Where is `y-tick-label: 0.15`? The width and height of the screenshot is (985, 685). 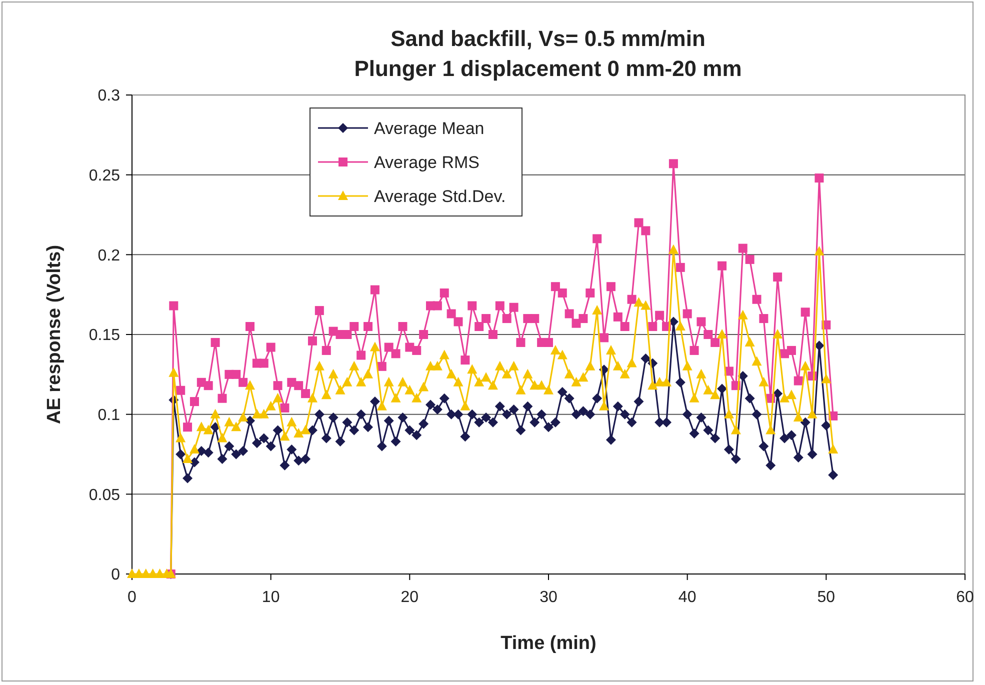 y-tick-label: 0.15 is located at coordinates (104, 335).